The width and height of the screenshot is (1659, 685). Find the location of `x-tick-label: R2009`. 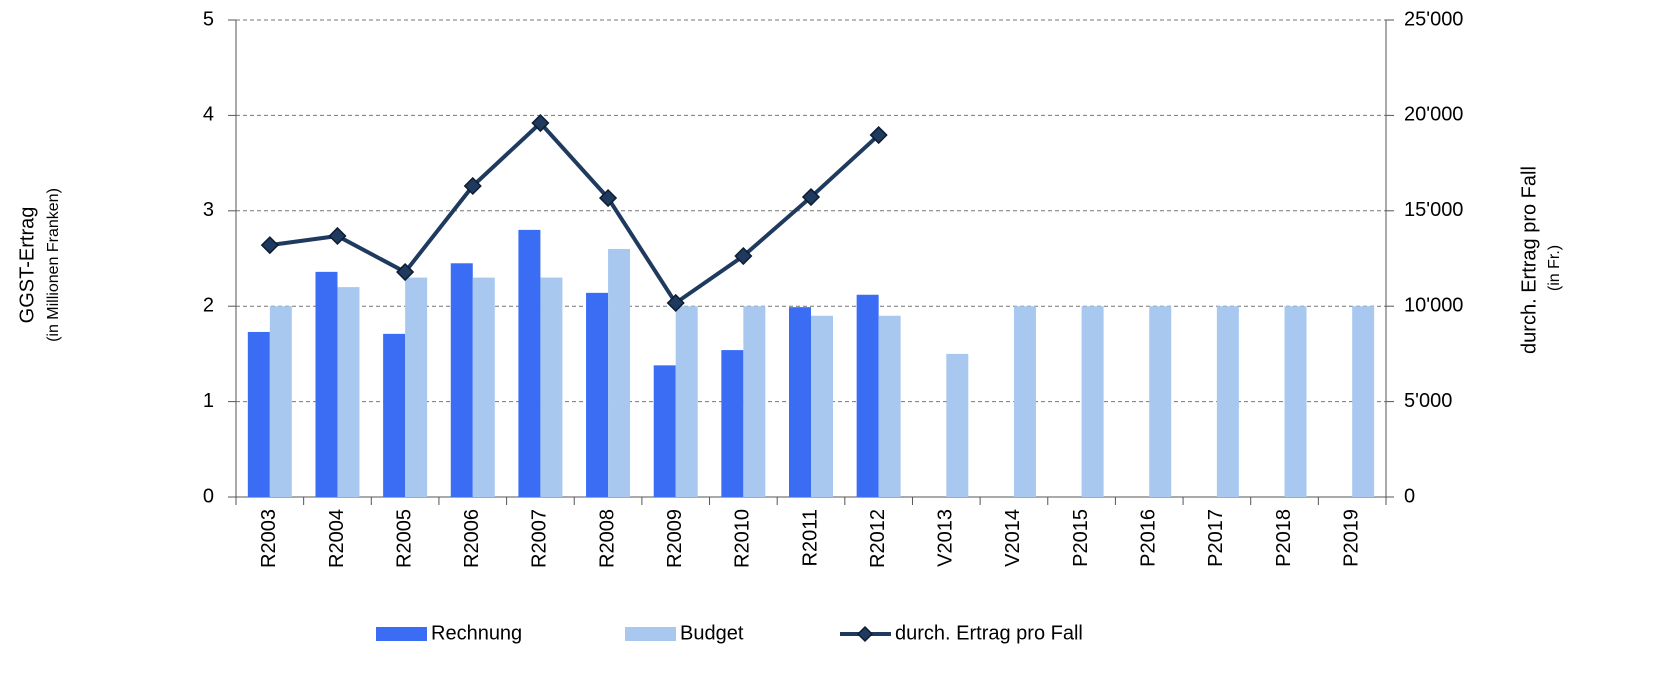

x-tick-label: R2009 is located at coordinates (675, 538).